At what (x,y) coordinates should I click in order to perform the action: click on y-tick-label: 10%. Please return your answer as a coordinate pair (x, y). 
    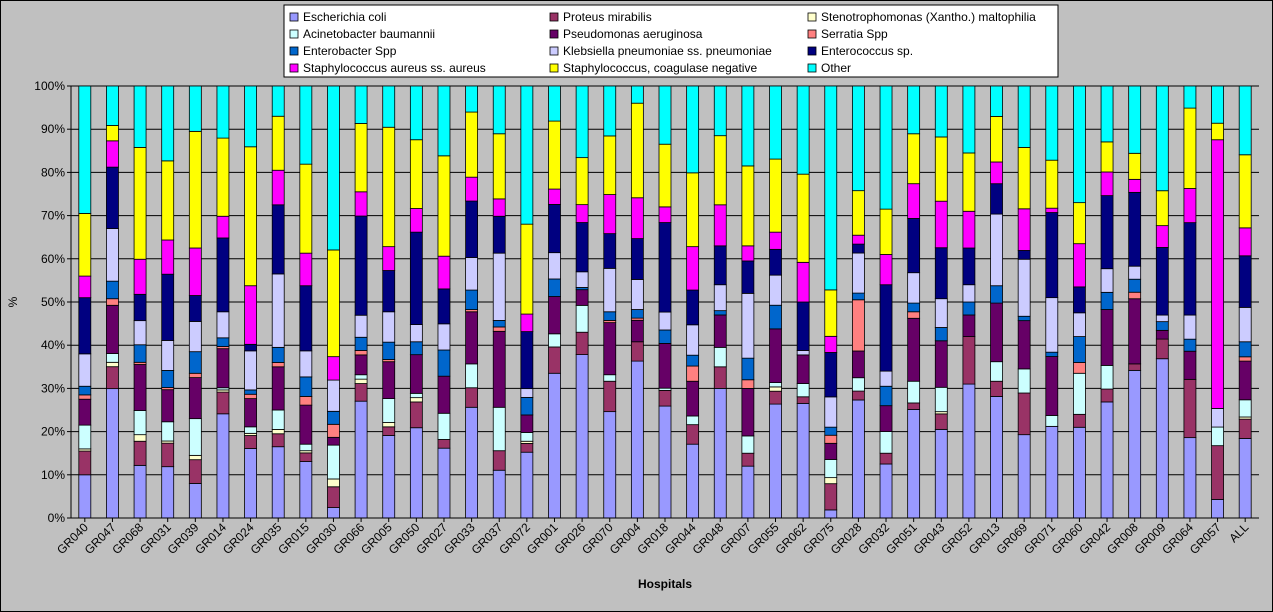
    Looking at the image, I should click on (53, 475).